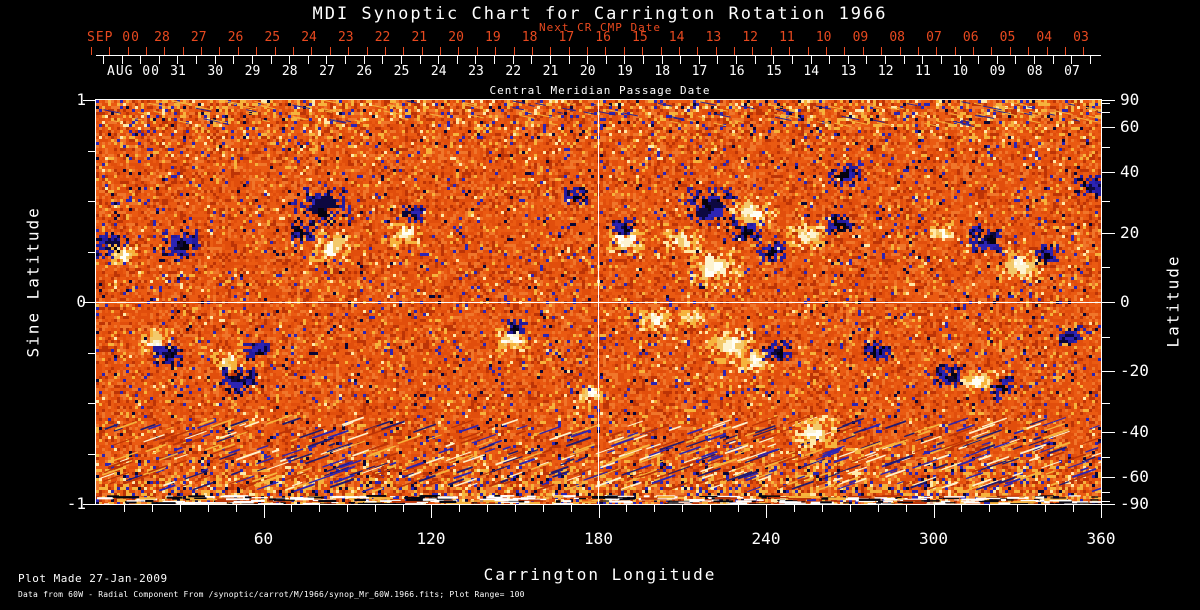 The width and height of the screenshot is (1200, 610). I want to click on cmp-day-label: 29, so click(252, 71).